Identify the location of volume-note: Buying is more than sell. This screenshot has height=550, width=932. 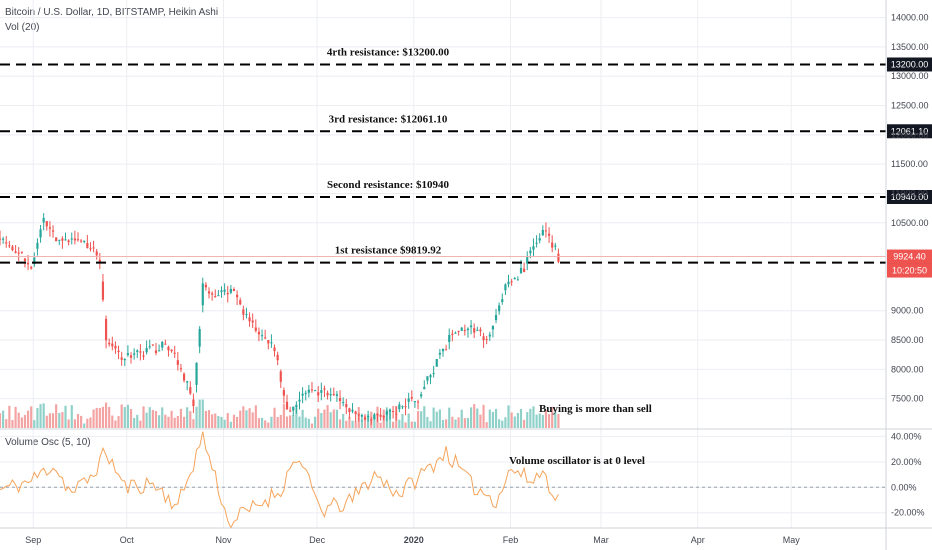
(595, 409).